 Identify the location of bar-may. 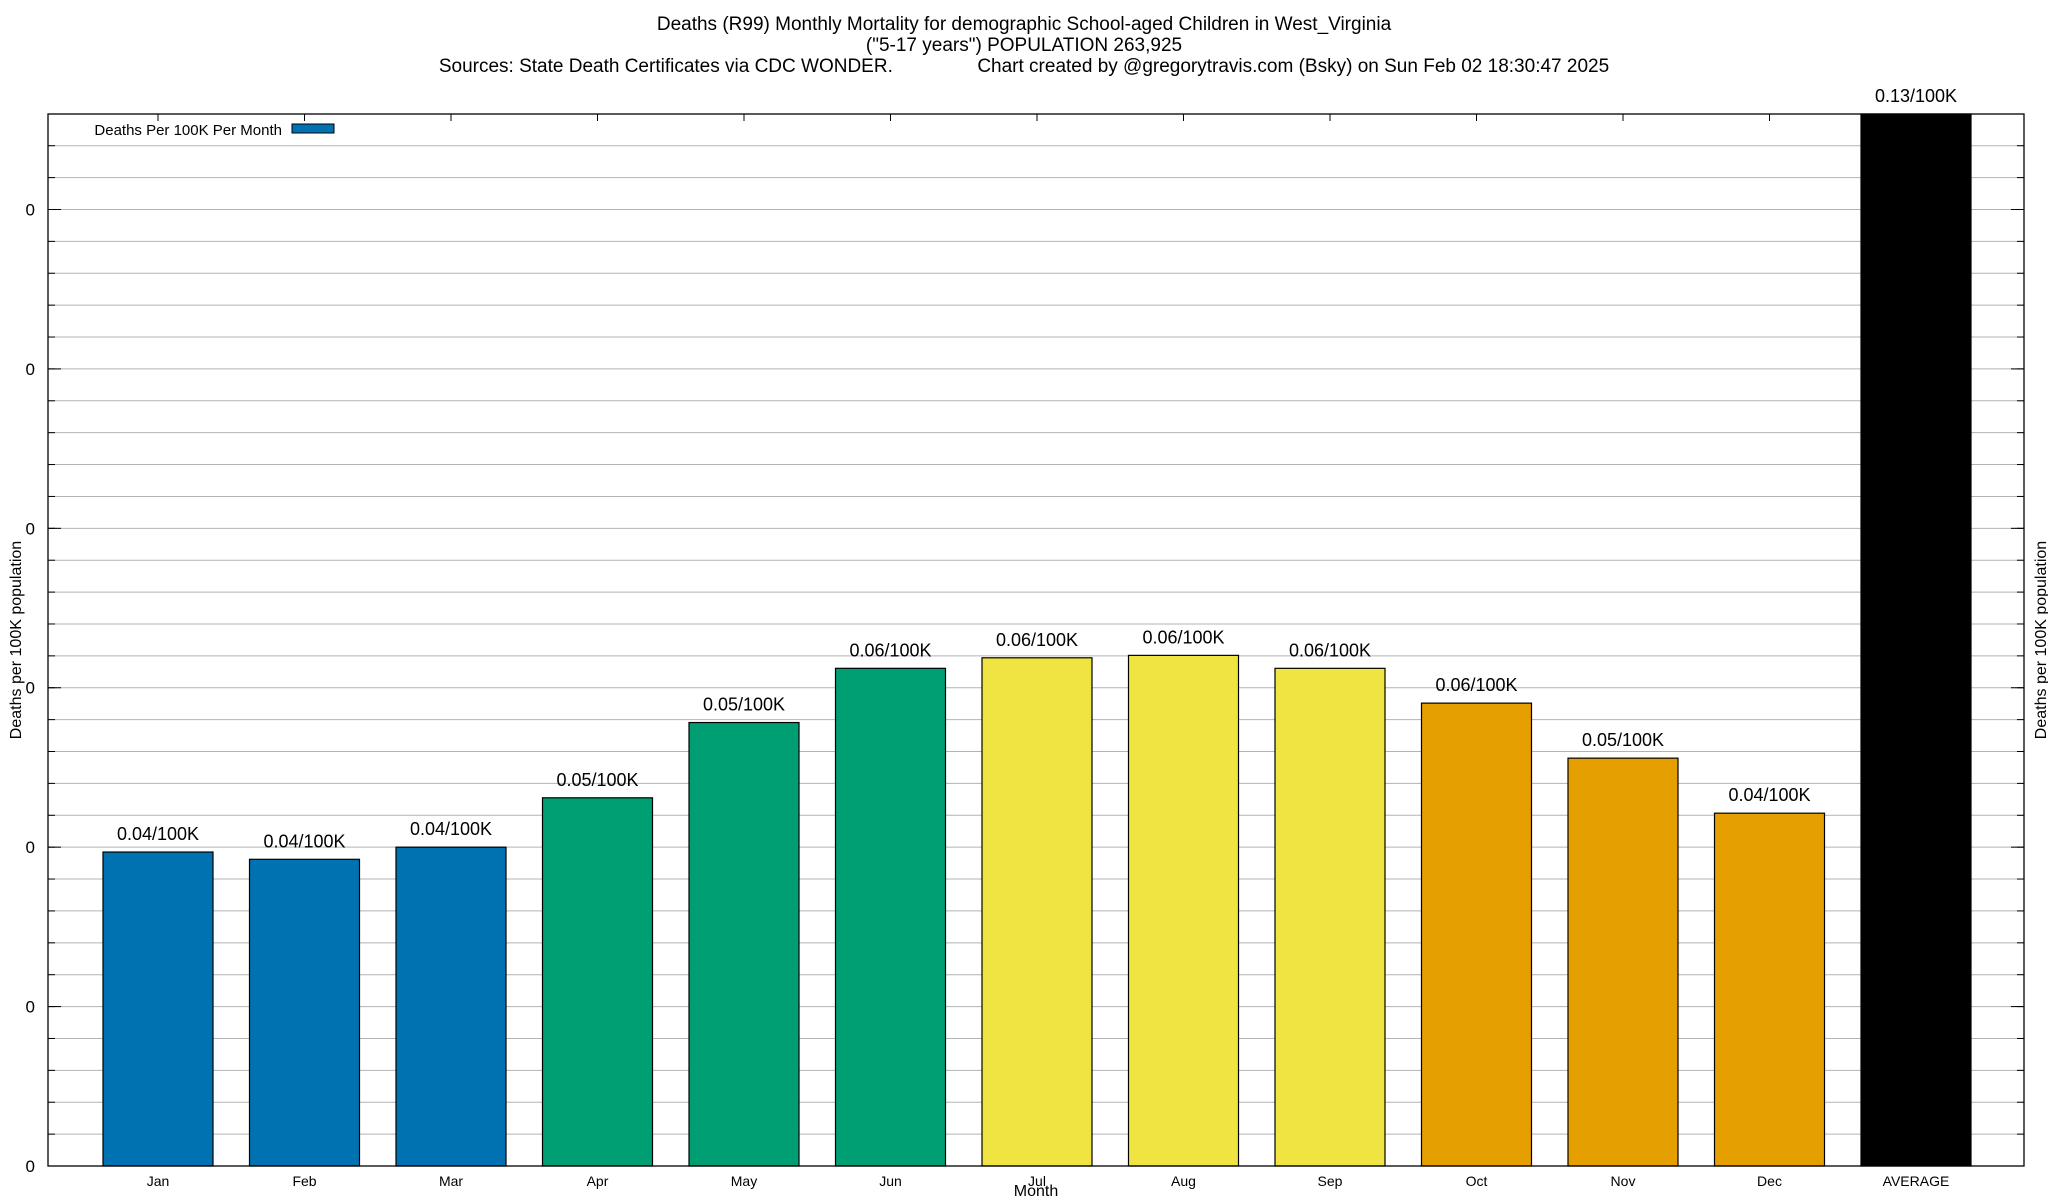
(744, 944).